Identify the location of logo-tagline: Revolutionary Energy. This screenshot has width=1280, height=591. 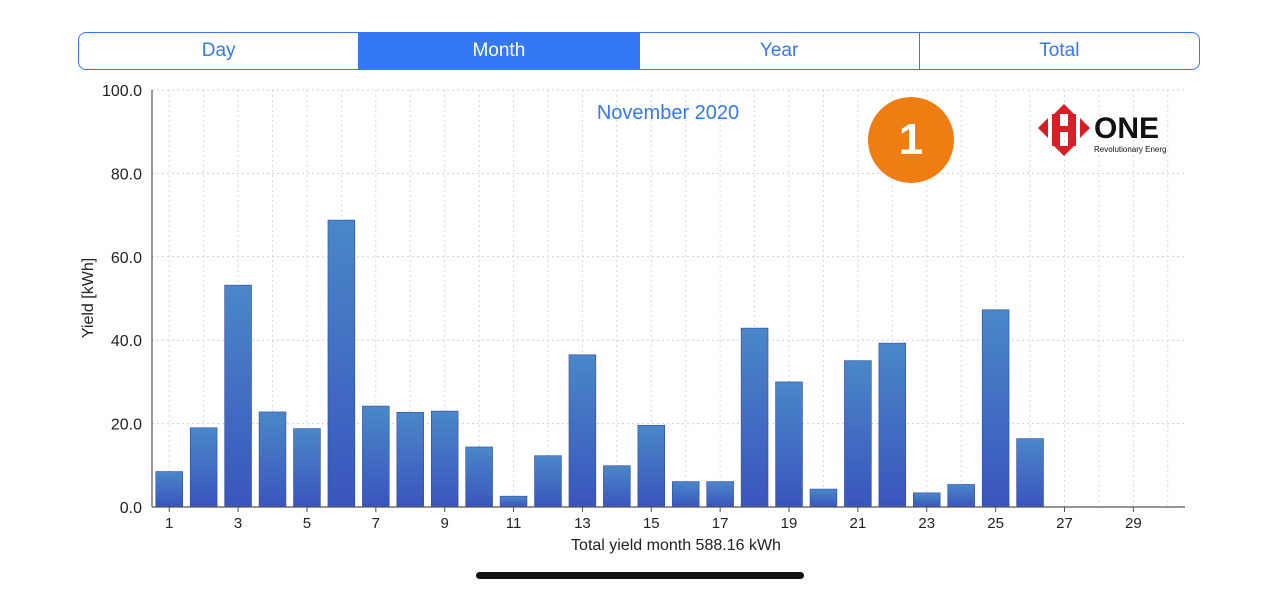
(1130, 149).